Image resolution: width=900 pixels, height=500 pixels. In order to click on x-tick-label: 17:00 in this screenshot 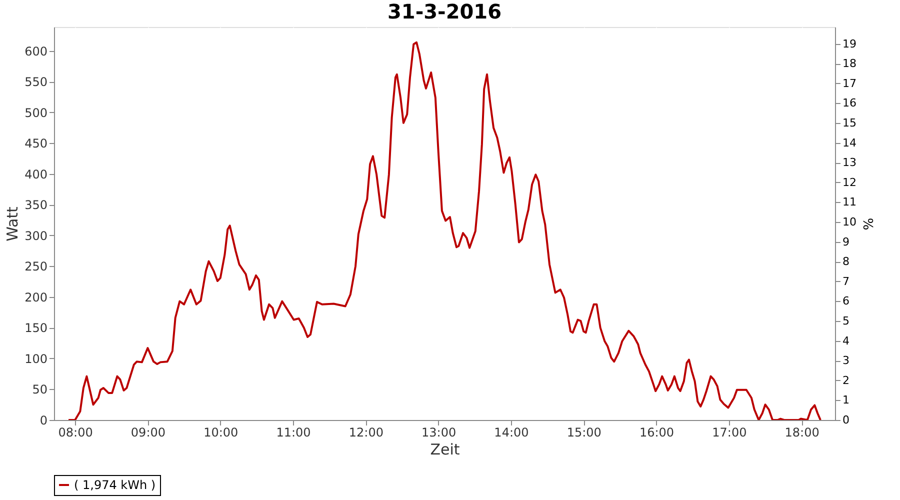, I will do `click(729, 433)`.